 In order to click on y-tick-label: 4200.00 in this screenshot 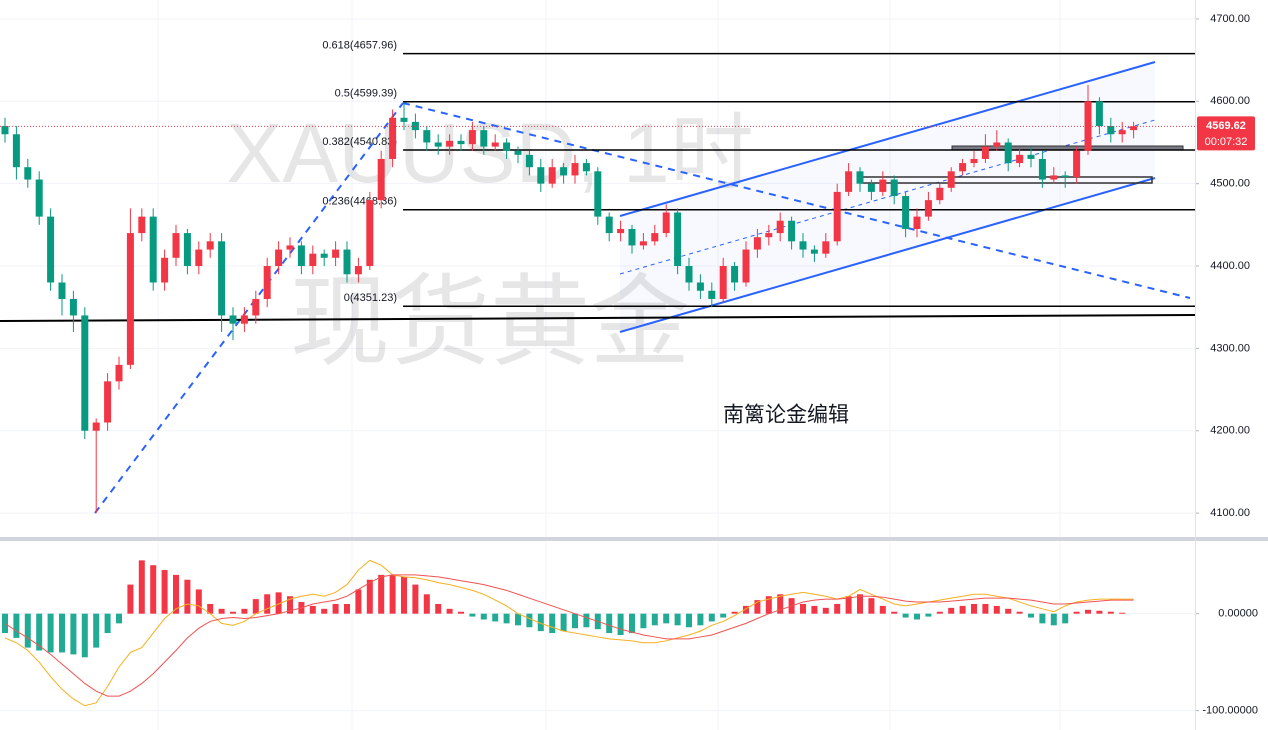, I will do `click(1230, 431)`.